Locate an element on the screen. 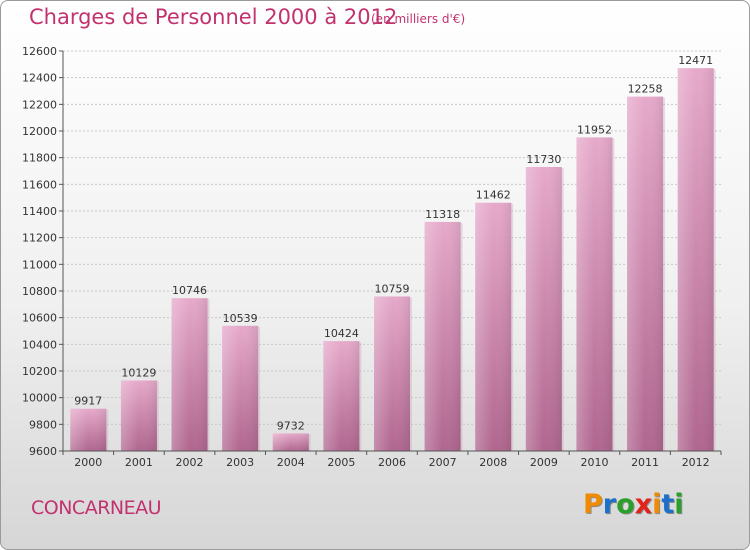 This screenshot has height=550, width=750. data-label: 9917 is located at coordinates (88, 401).